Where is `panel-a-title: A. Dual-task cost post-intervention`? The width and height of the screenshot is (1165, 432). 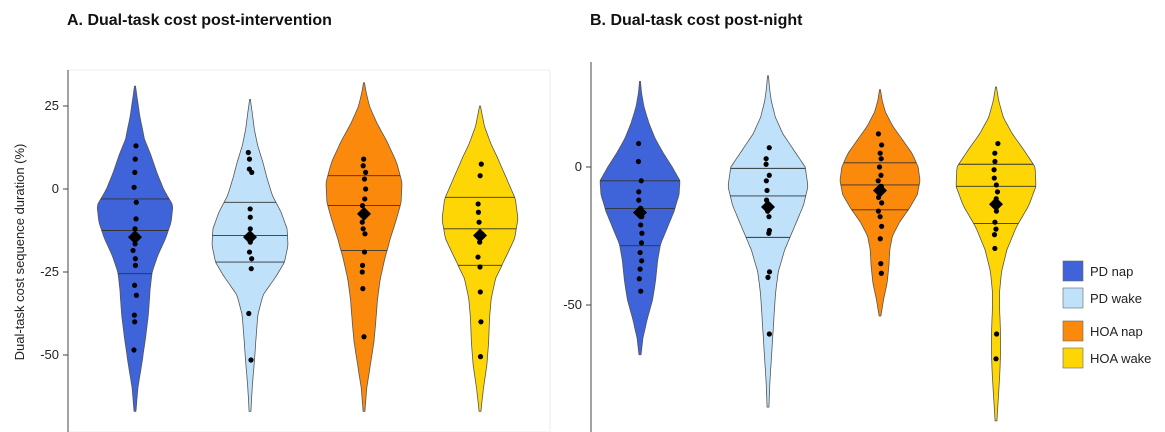
panel-a-title: A. Dual-task cost post-intervention is located at coordinates (199, 20).